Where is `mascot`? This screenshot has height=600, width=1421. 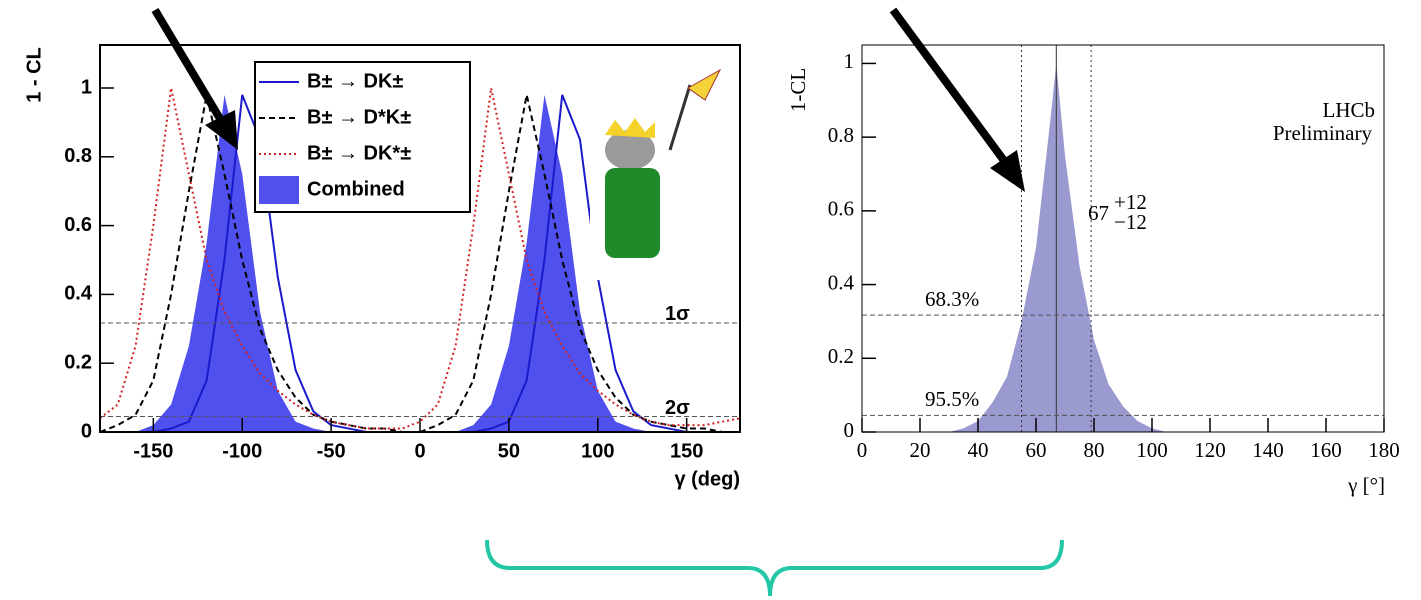
mascot is located at coordinates (656, 174).